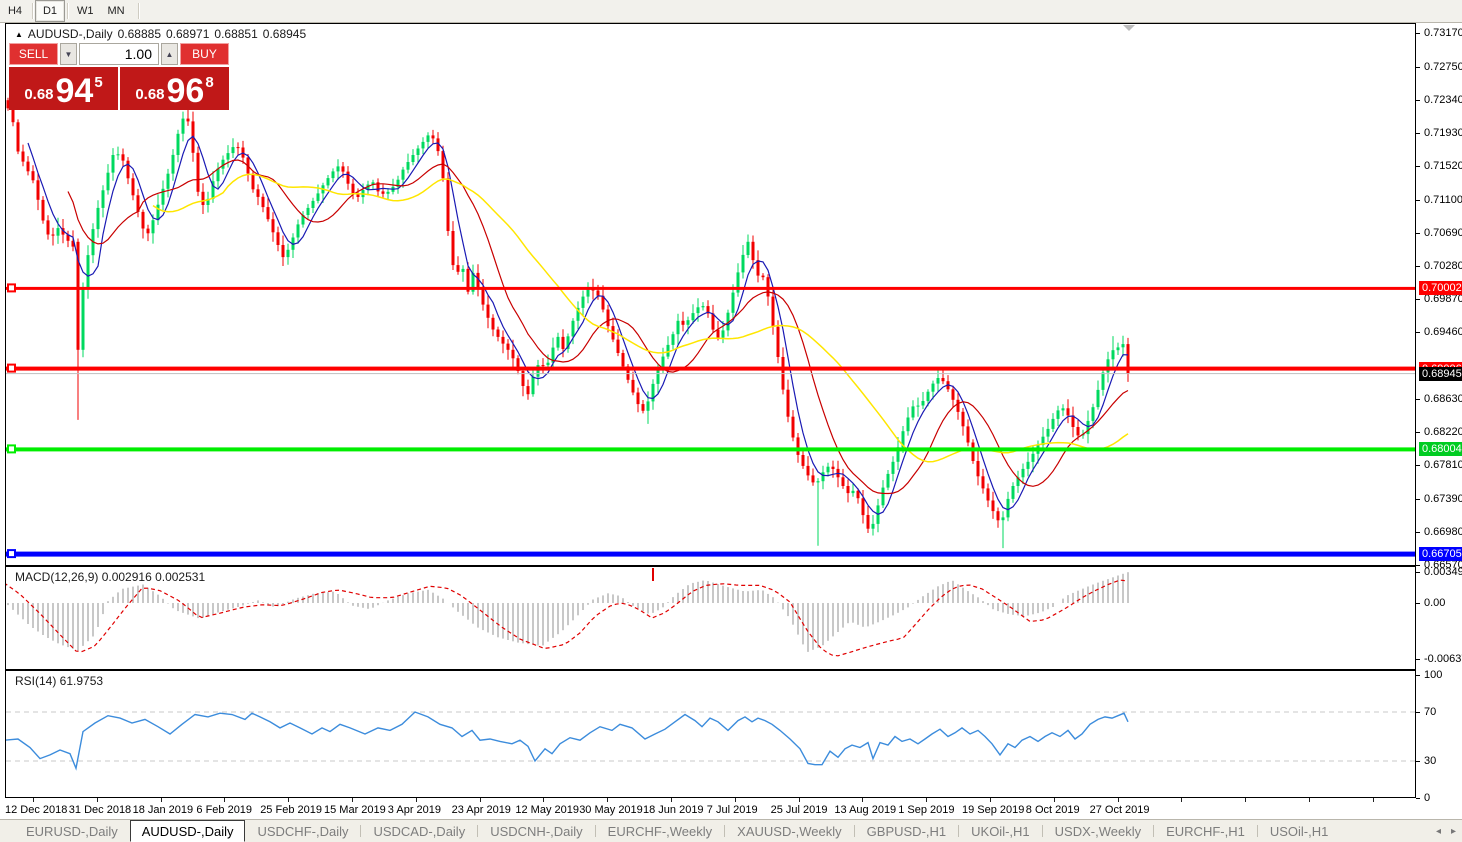  Describe the element at coordinates (110, 577) in the screenshot. I see `macd-label: MACD(12,26,9) 0.002916 0.002531` at that location.